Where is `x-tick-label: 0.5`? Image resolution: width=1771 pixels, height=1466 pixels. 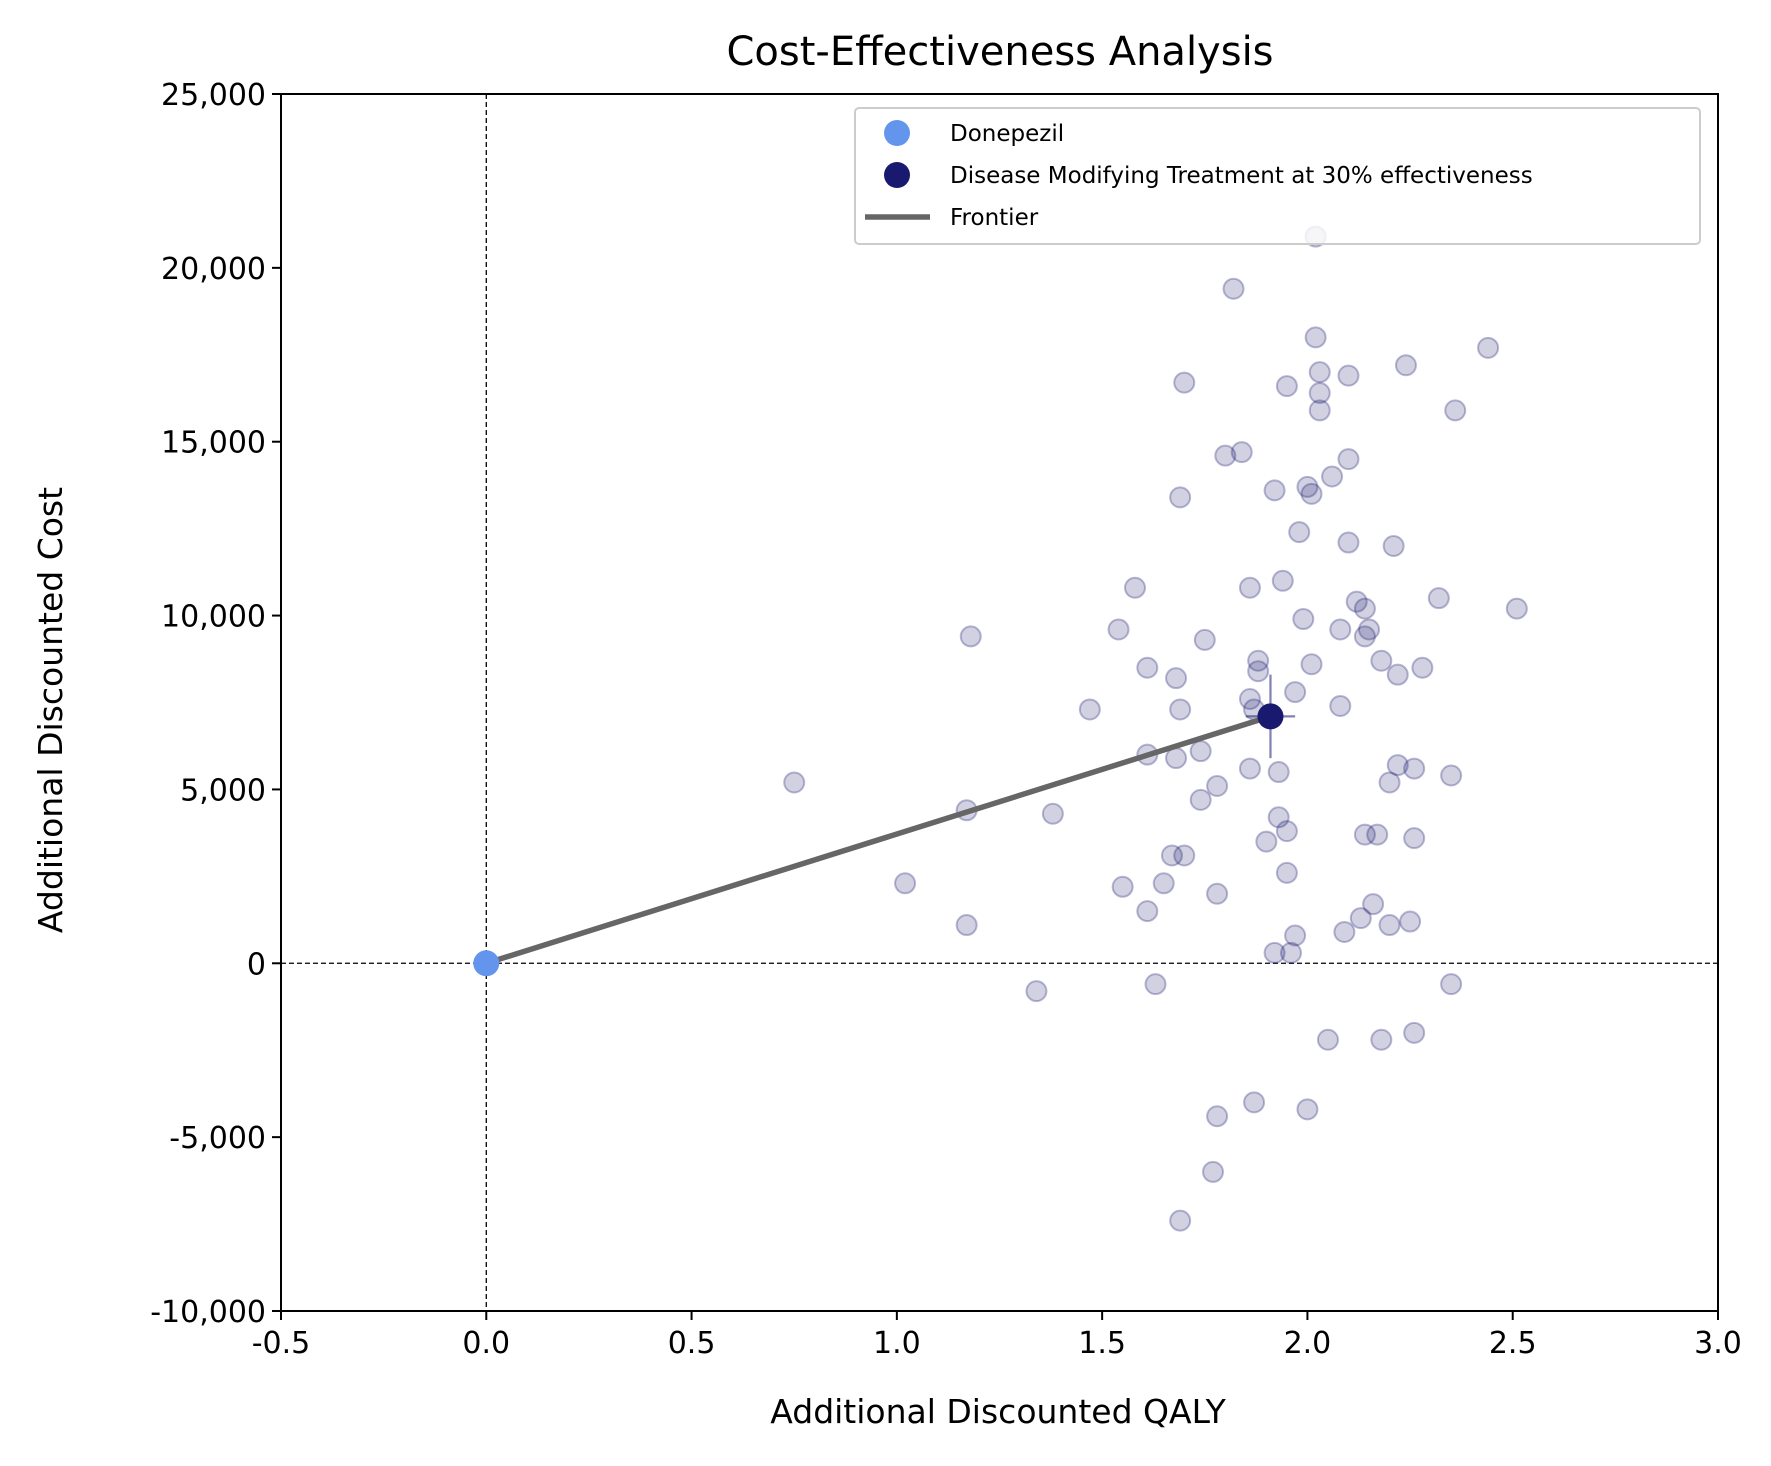 x-tick-label: 0.5 is located at coordinates (692, 1343).